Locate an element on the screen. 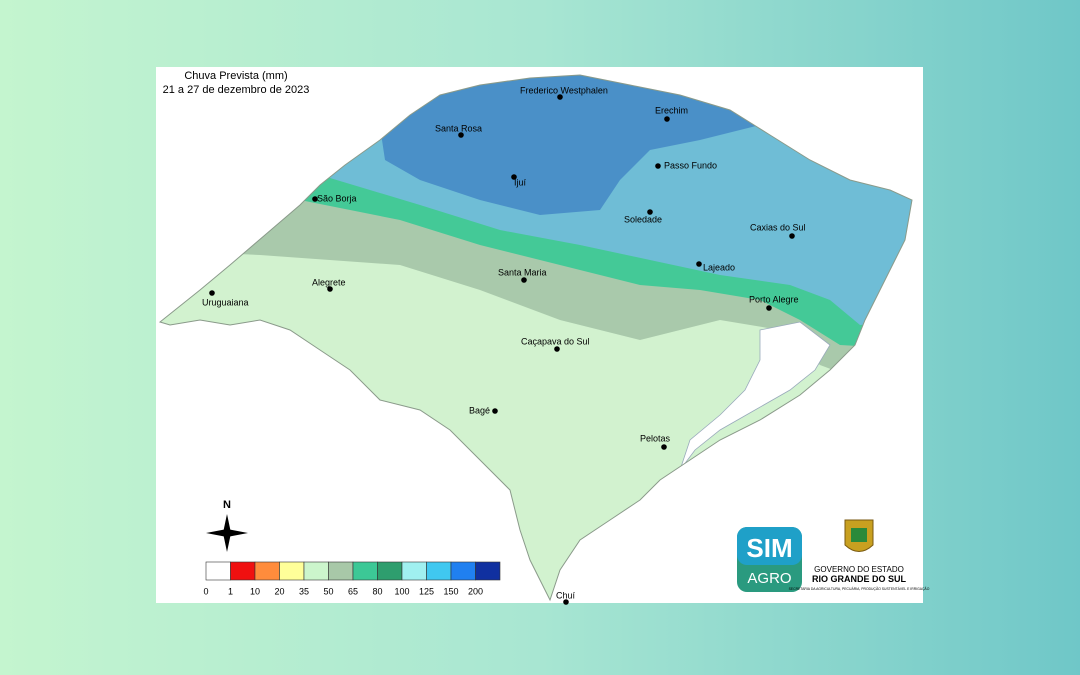 The height and width of the screenshot is (675, 1080). legend-label: 100 is located at coordinates (401, 591).